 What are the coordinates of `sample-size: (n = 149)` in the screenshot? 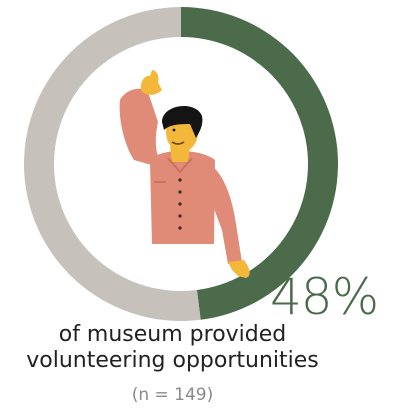 It's located at (172, 395).